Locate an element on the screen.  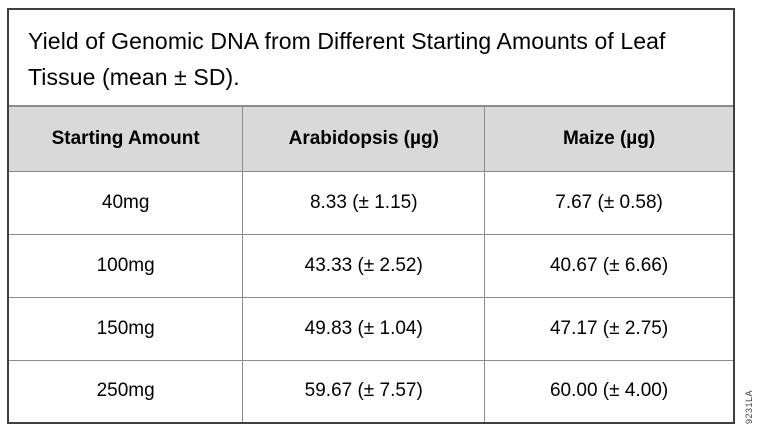
table-row: 40mg 8.33 (± 1.15) 7.67 (± 0.58) is located at coordinates (371, 203).